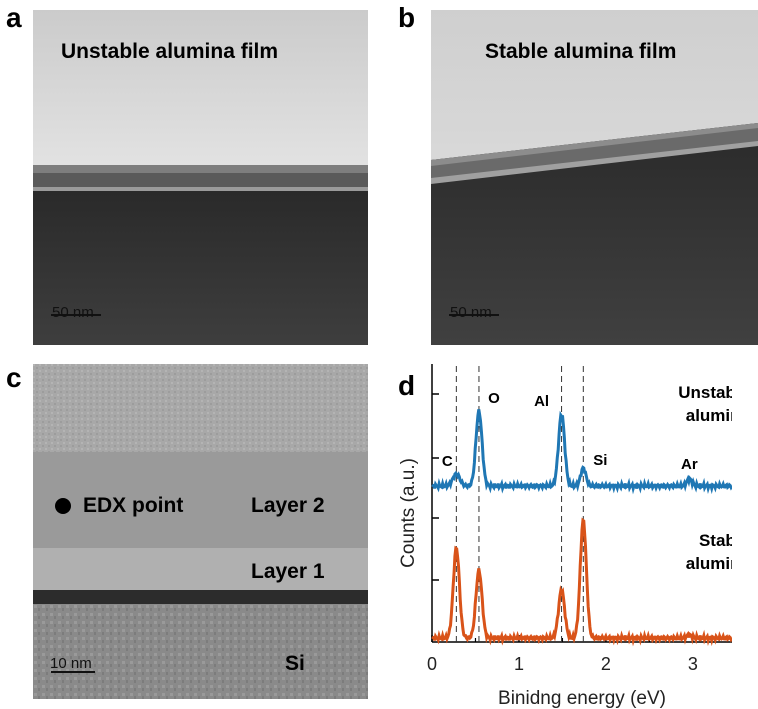 This screenshot has width=758, height=709. Describe the element at coordinates (705, 392) in the screenshot. I see `series-label-unstable: Unstable` at that location.